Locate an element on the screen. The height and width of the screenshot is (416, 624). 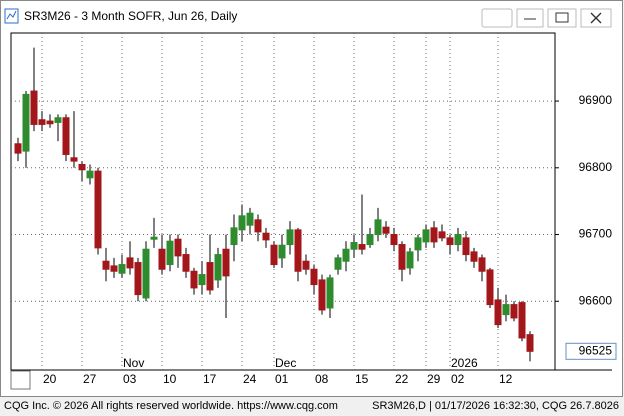
y-tick-label: 96800 is located at coordinates (596, 167).